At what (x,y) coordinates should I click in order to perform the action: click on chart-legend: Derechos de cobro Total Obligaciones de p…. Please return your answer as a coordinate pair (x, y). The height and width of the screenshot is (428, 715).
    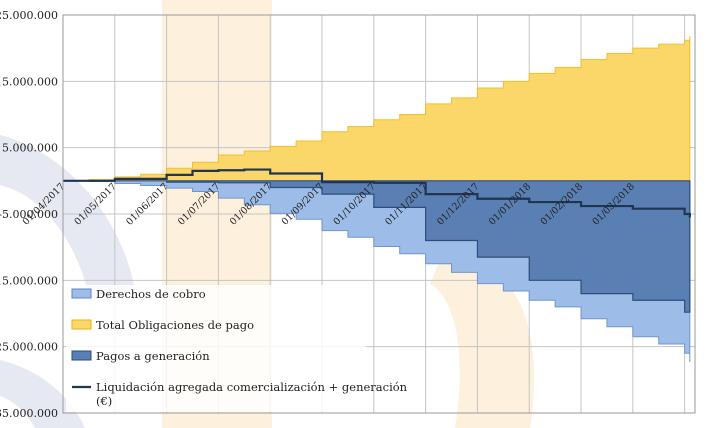
    Looking at the image, I should click on (237, 348).